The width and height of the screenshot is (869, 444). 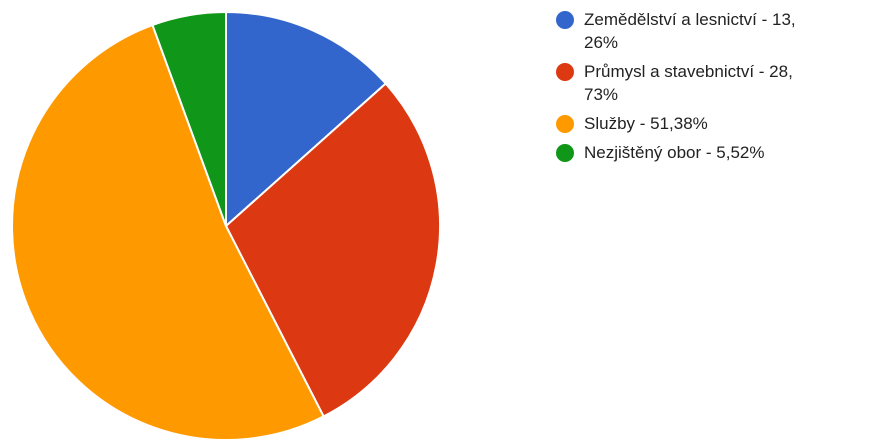 I want to click on legend-swatch-prumysl, so click(x=565, y=72).